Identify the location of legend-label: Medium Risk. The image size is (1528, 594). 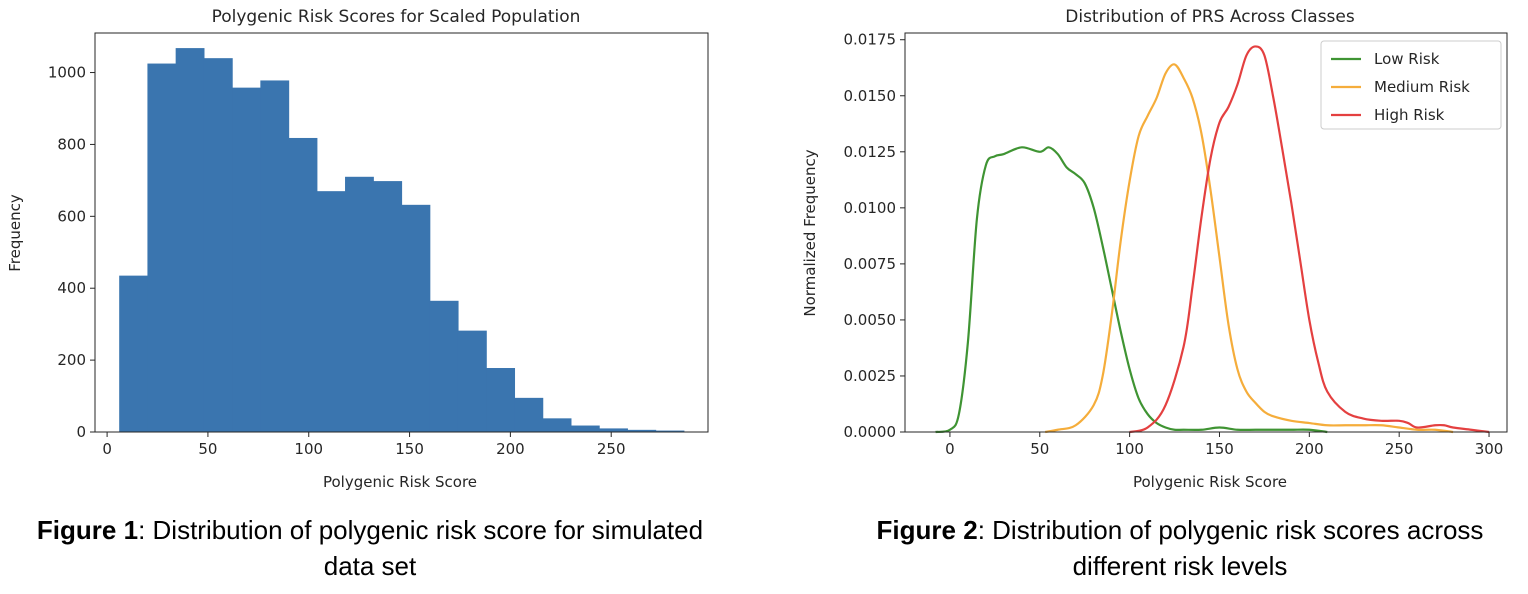
(1422, 87).